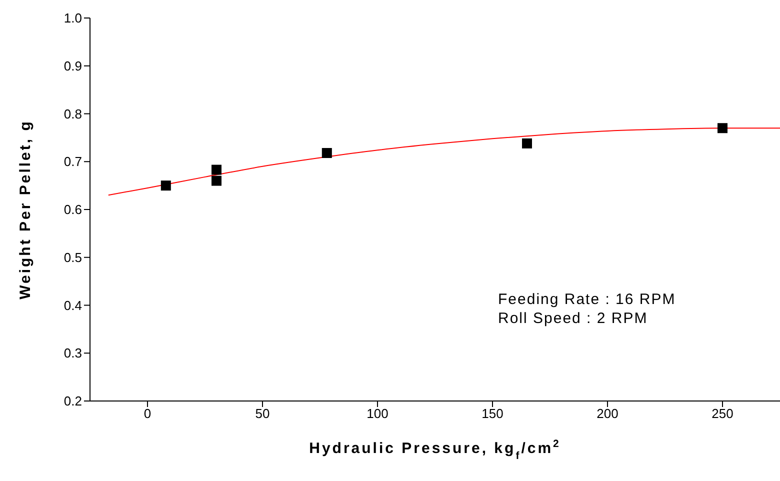 Image resolution: width=780 pixels, height=481 pixels. Describe the element at coordinates (73, 66) in the screenshot. I see `y-tick-label: 0.9` at that location.